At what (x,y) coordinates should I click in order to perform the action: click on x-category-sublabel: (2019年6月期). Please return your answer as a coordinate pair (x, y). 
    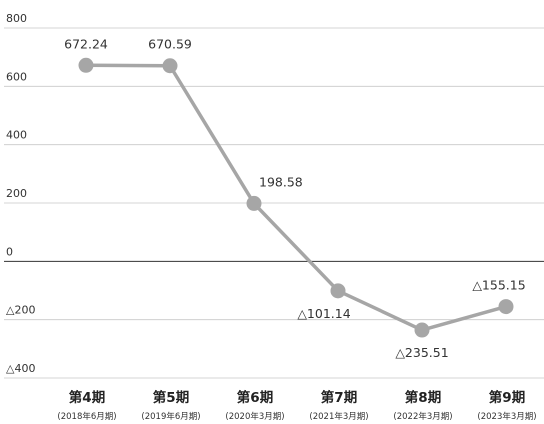
    Looking at the image, I should click on (170, 416).